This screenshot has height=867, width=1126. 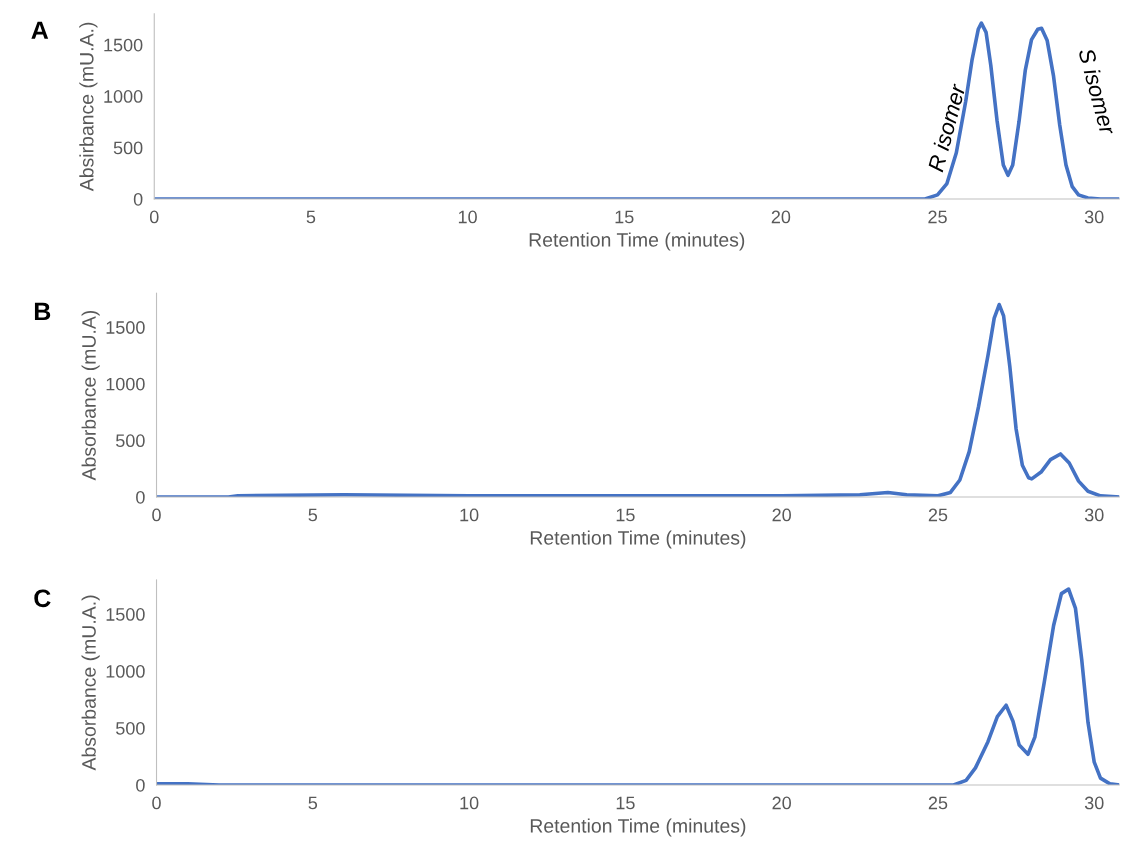 What do you see at coordinates (946, 127) in the screenshot?
I see `annotation: R isomer` at bounding box center [946, 127].